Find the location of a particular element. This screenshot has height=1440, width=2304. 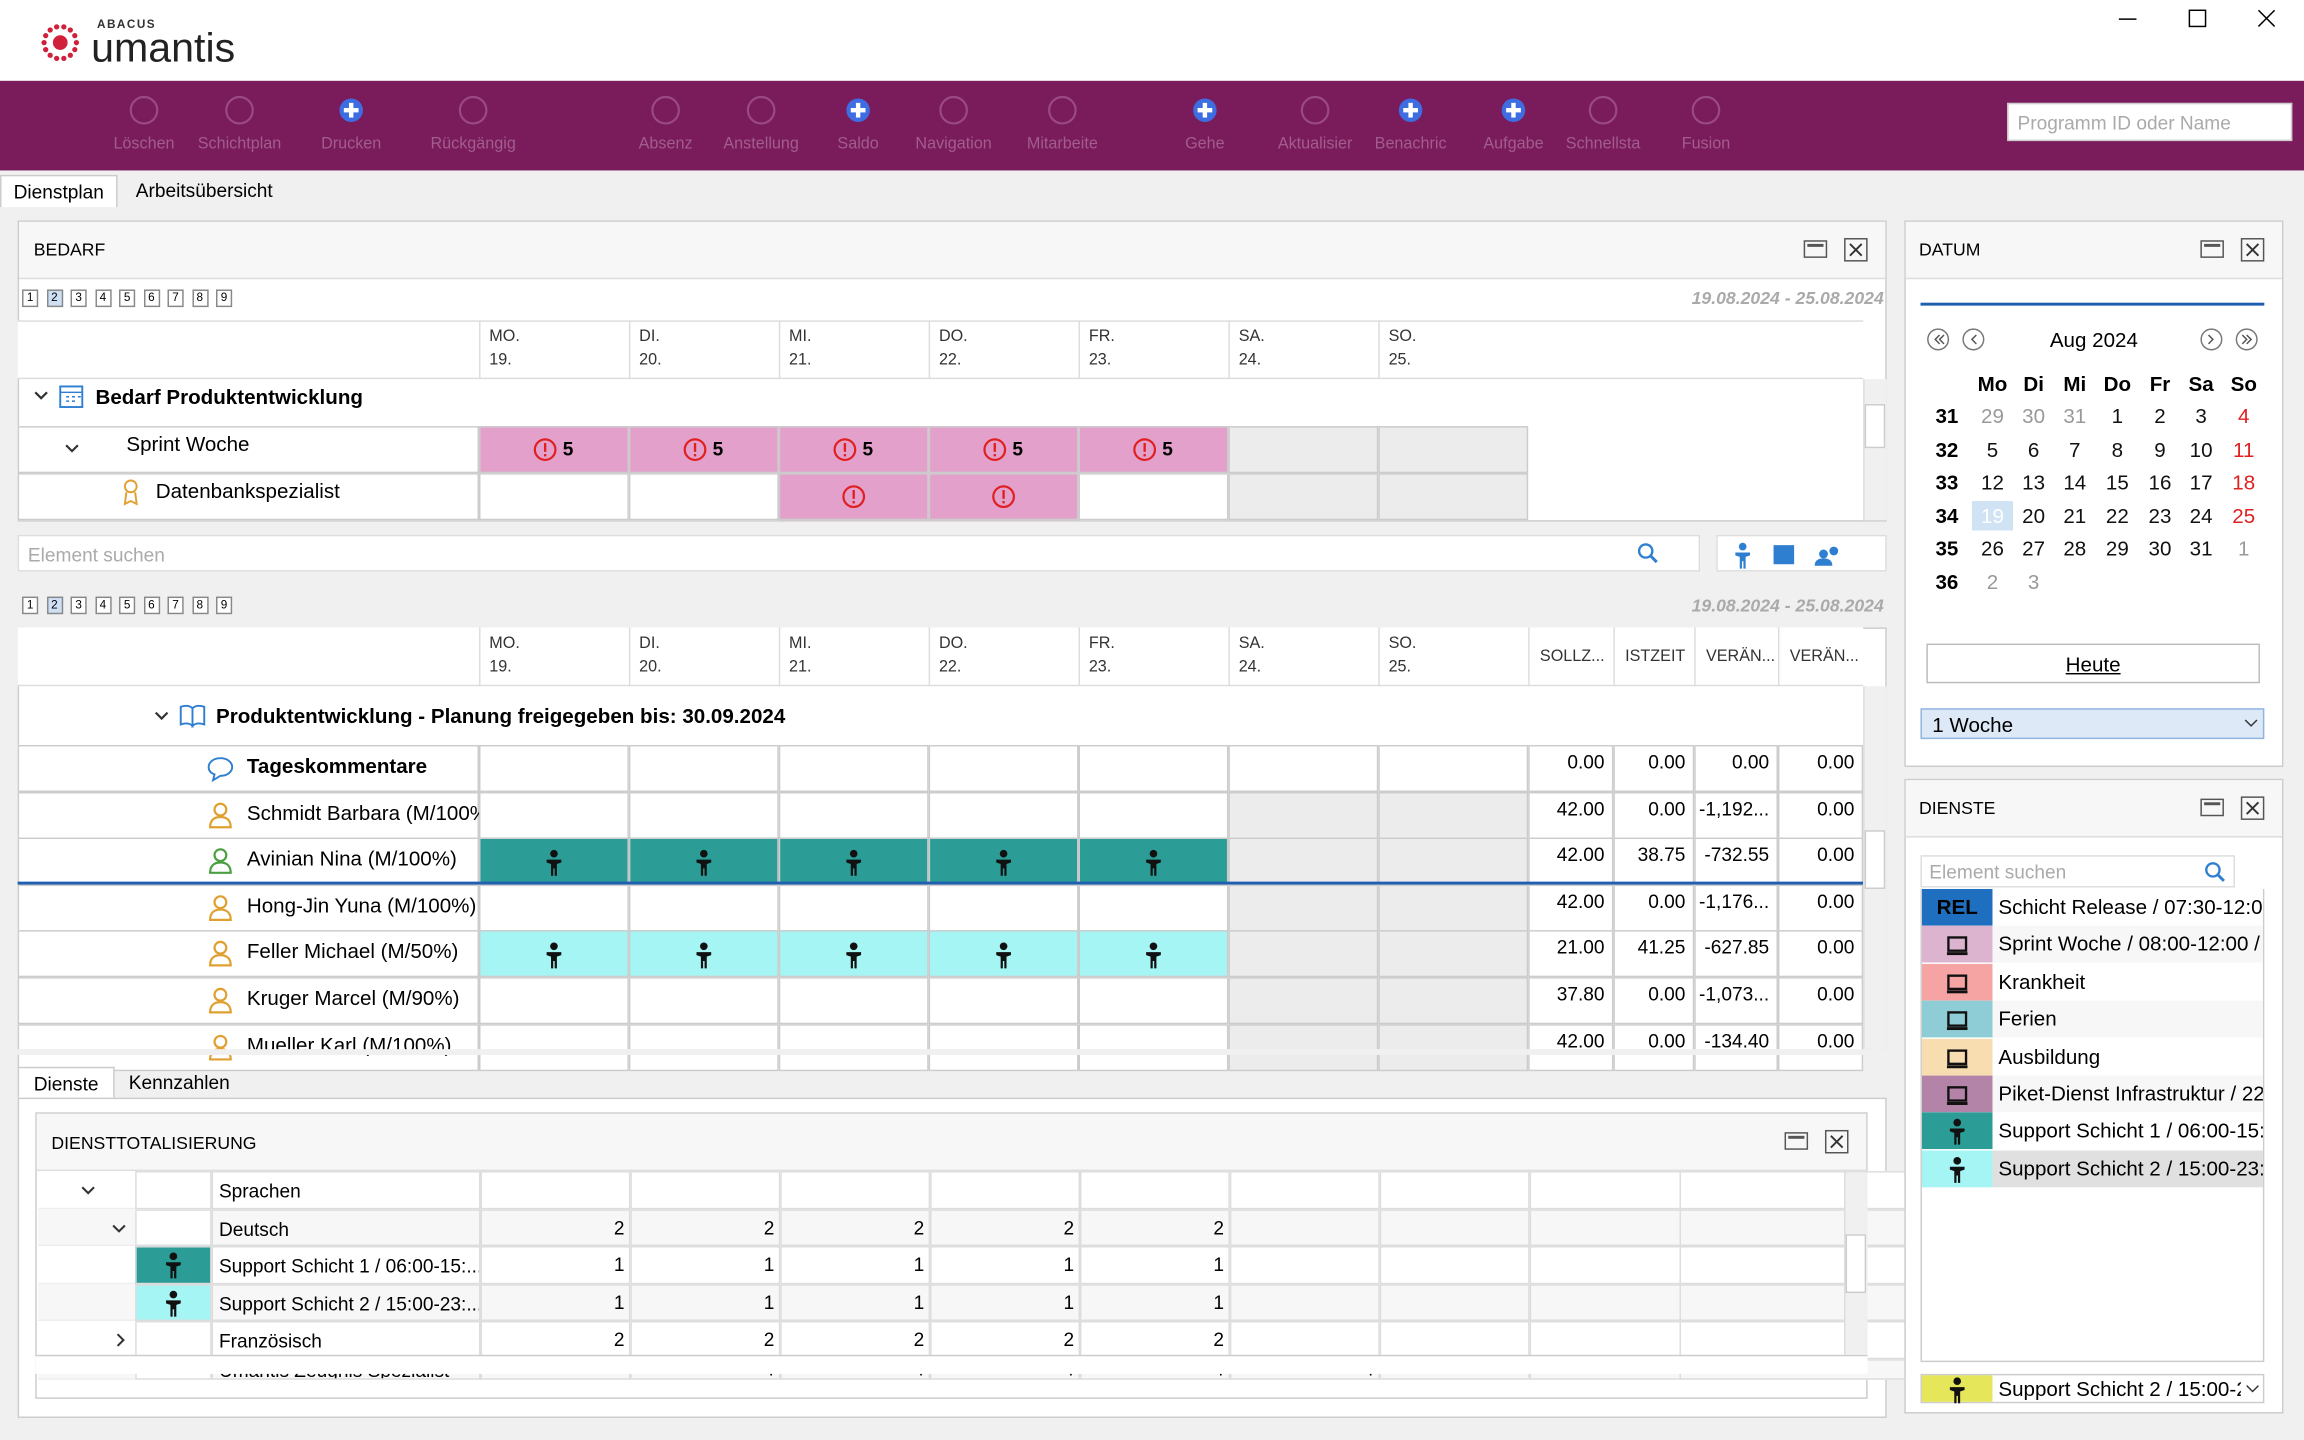

week-number: 31 is located at coordinates (1946, 415).